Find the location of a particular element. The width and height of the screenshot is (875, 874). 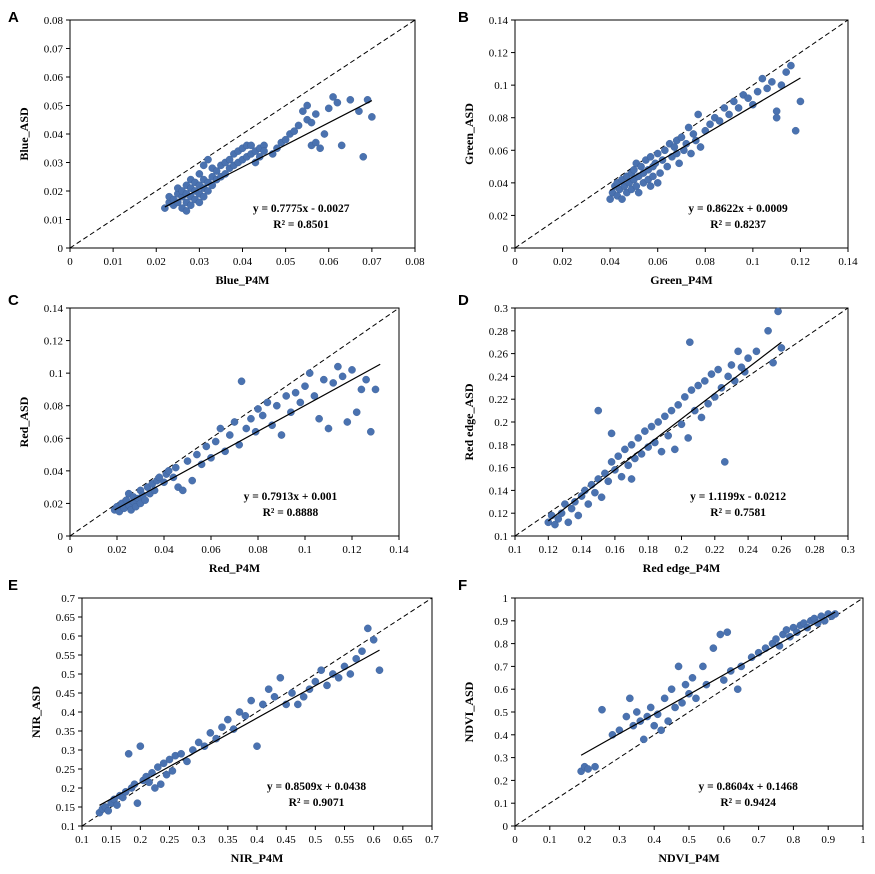

regression-equation: y = 0.7775x - 0.0027 is located at coordinates (301, 209).